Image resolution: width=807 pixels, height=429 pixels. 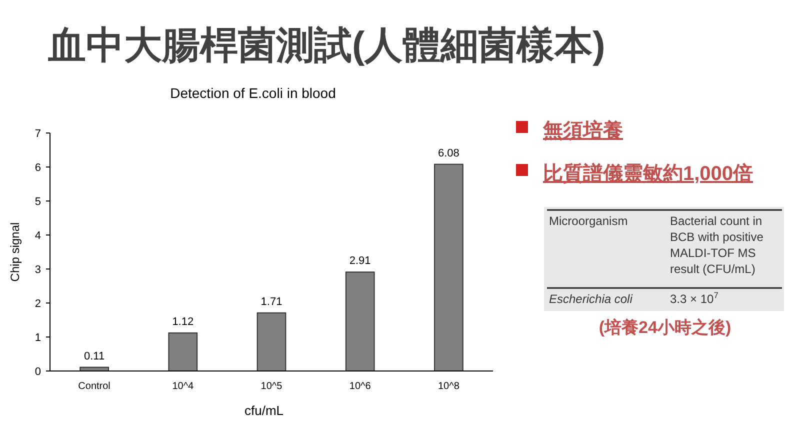 What do you see at coordinates (37, 202) in the screenshot?
I see `y-tick-label: 5` at bounding box center [37, 202].